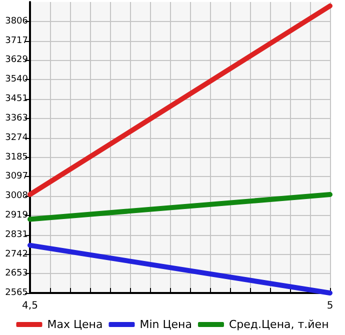 The image size is (345, 335). I want to click on y-tick-label: 2653, so click(16, 273).